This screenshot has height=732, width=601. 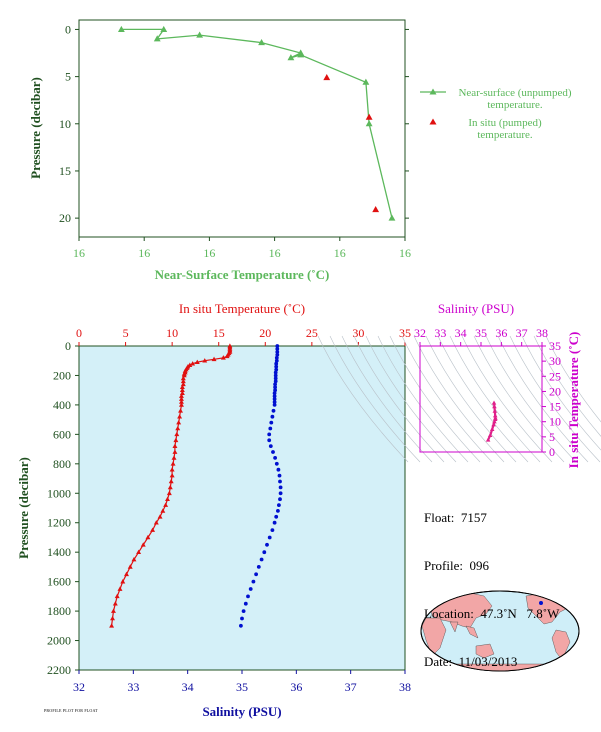 I want to click on ts-title: Salinity (PSU), so click(x=476, y=308).